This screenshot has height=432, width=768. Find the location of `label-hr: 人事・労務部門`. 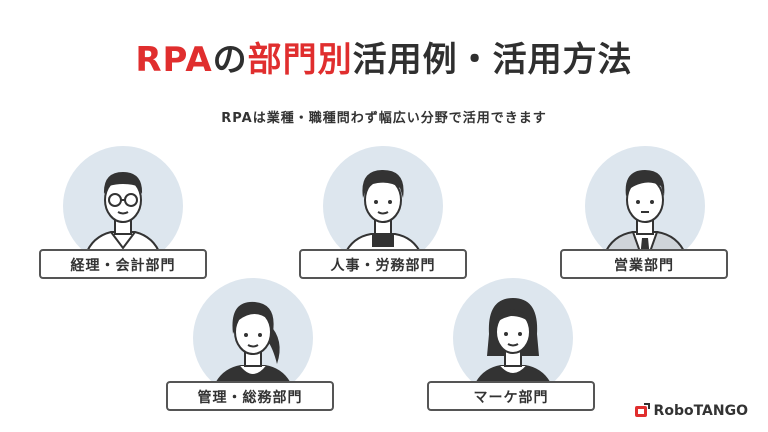

label-hr: 人事・労務部門 is located at coordinates (383, 264).